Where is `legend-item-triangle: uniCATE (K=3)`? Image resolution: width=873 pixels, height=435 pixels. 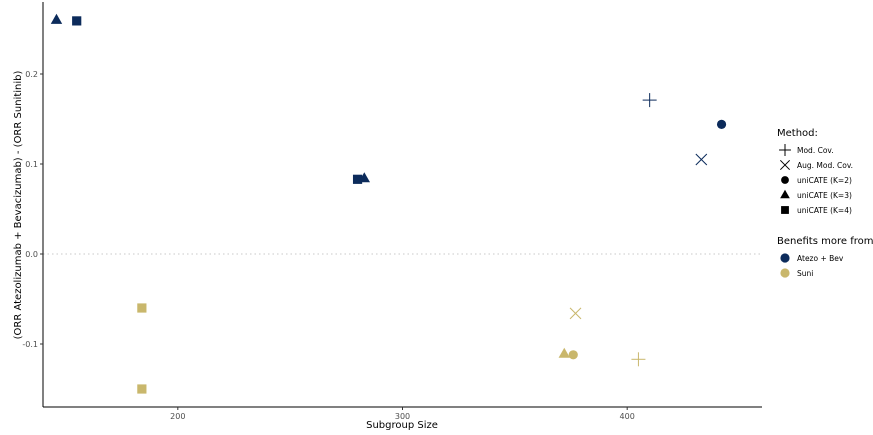
legend-item-triangle: uniCATE (K=3) is located at coordinates (816, 194).